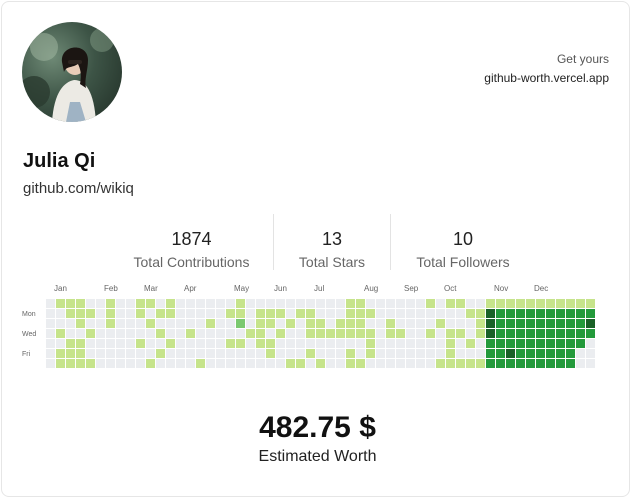  Describe the element at coordinates (541, 288) in the screenshot. I see `month-label: Dec` at that location.